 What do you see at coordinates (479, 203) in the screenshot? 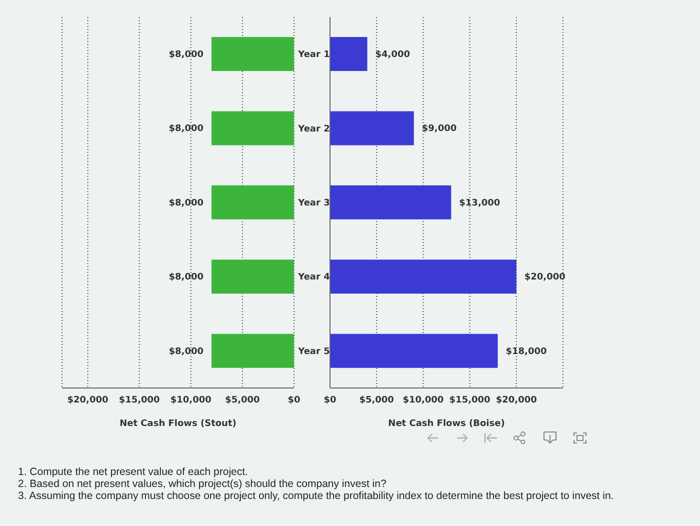
I see `data-label: $13,000` at bounding box center [479, 203].